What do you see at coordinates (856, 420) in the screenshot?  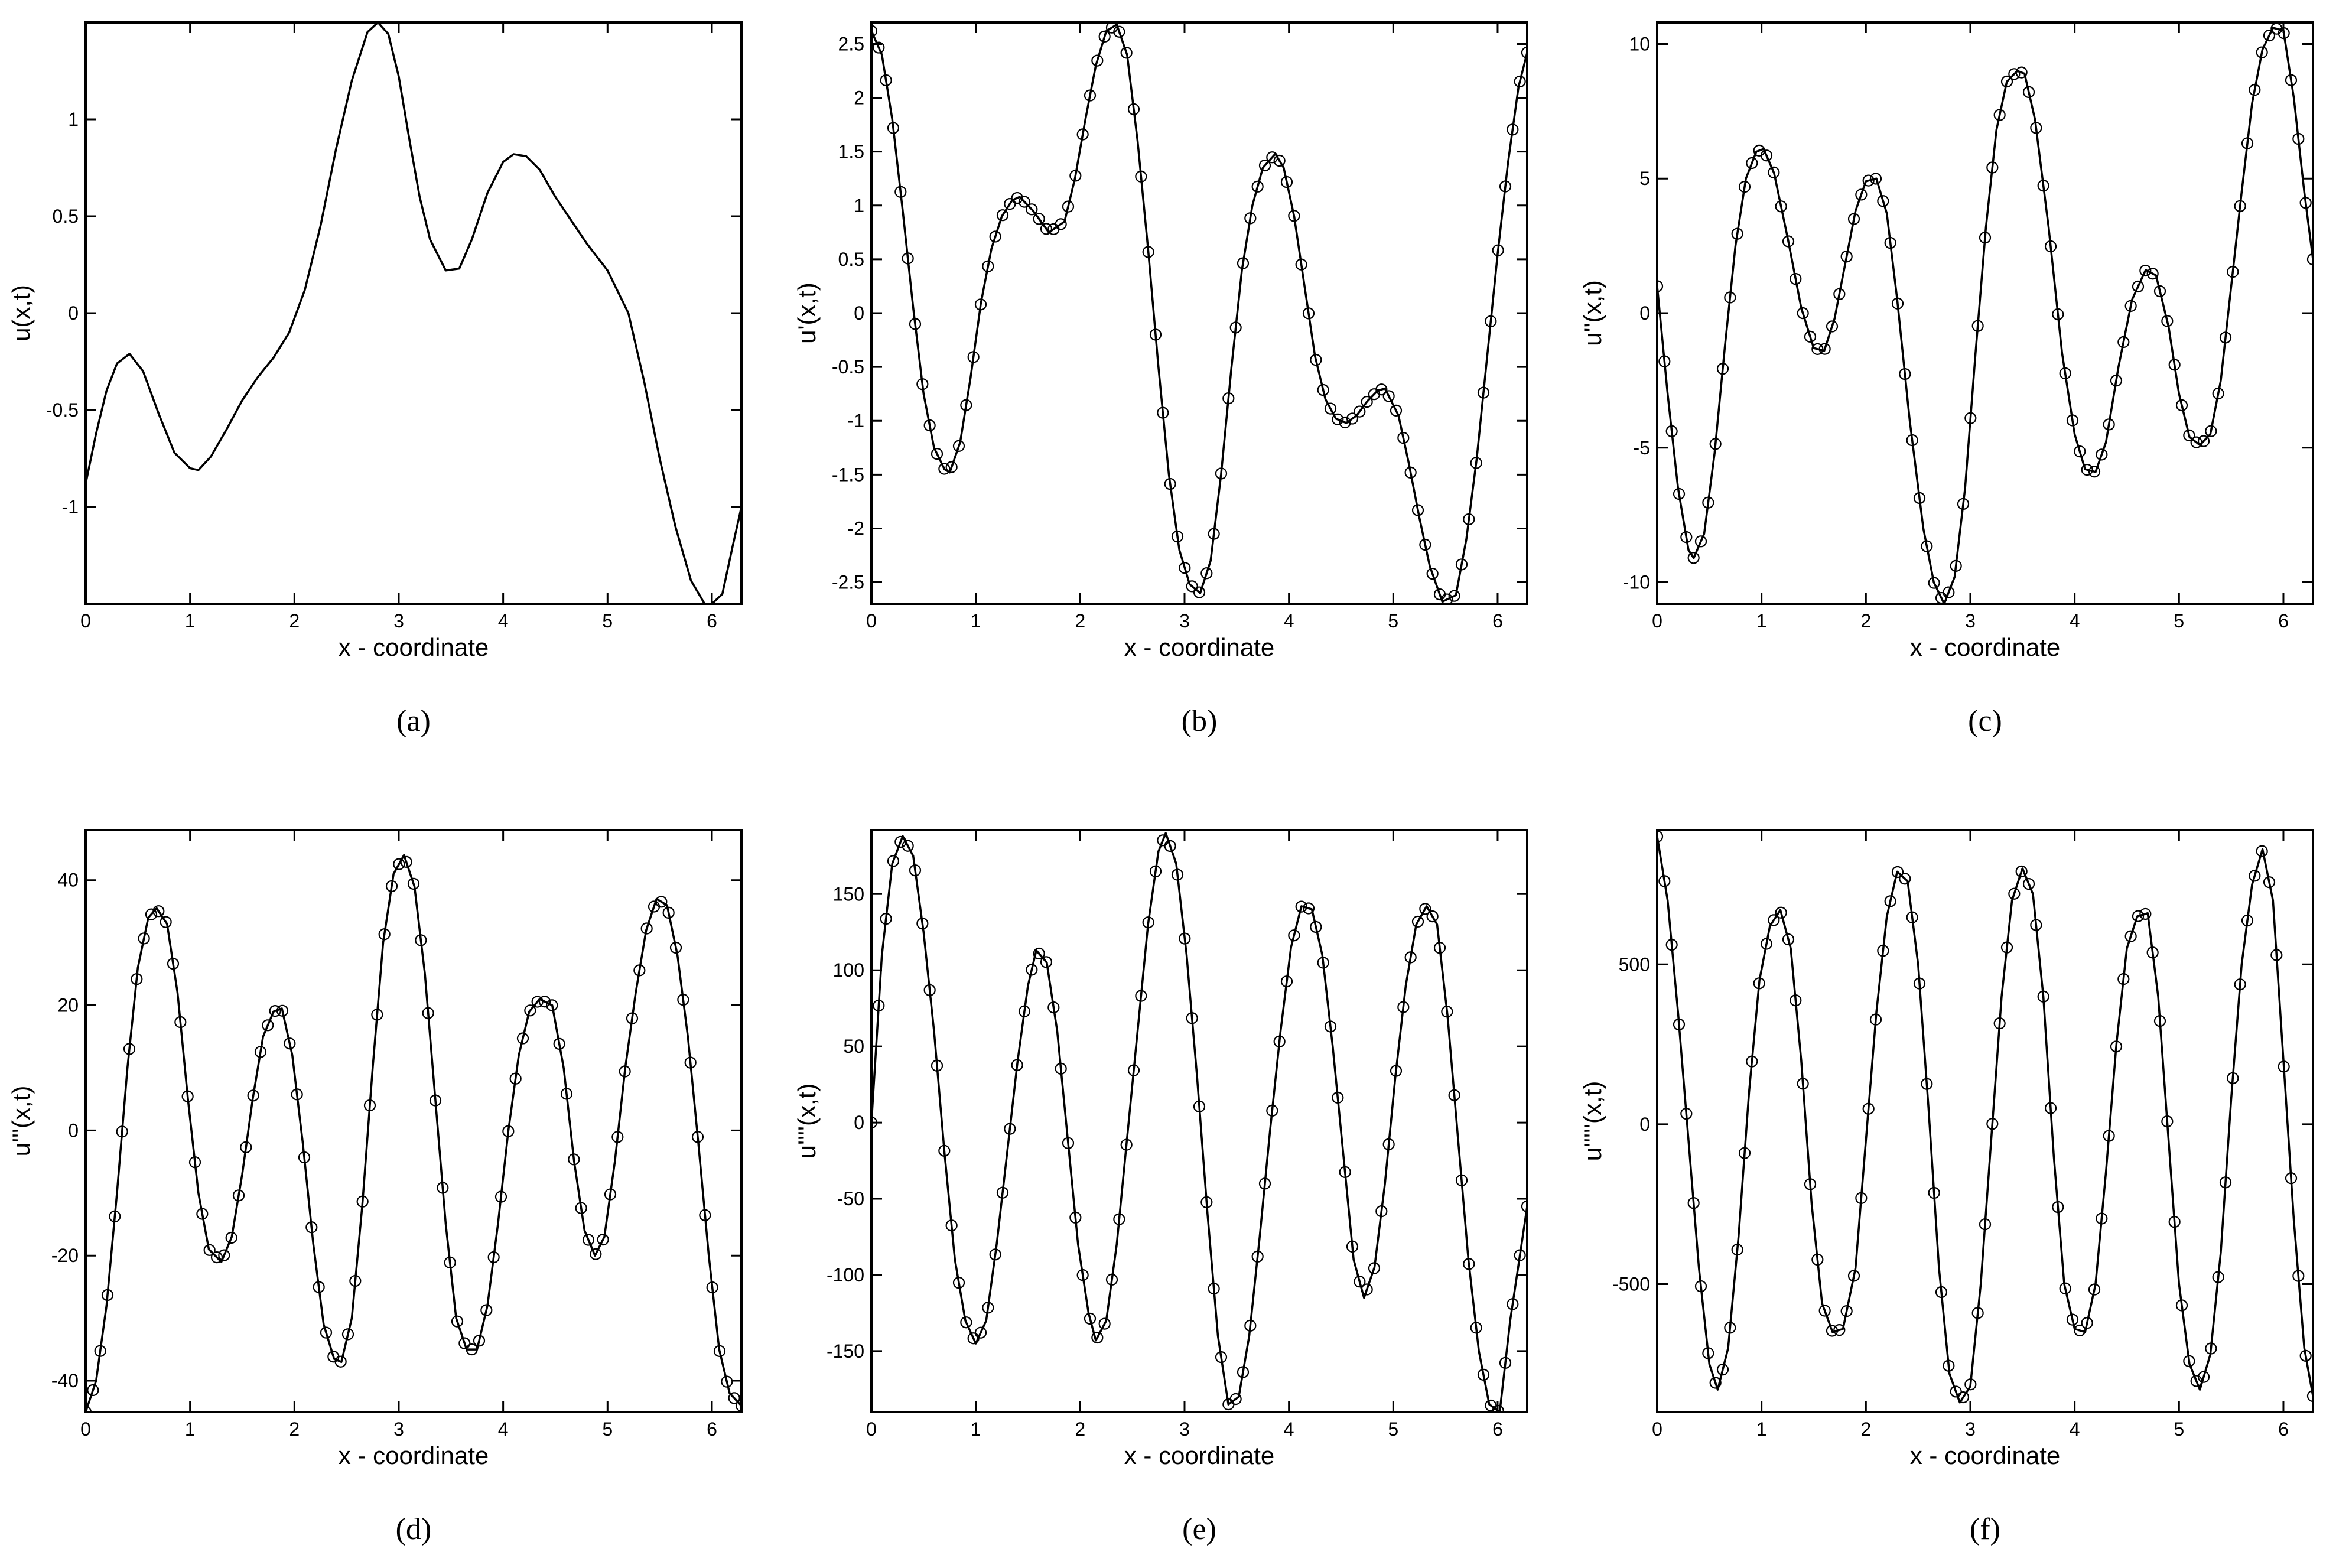 I see `y-tick-label: -1` at bounding box center [856, 420].